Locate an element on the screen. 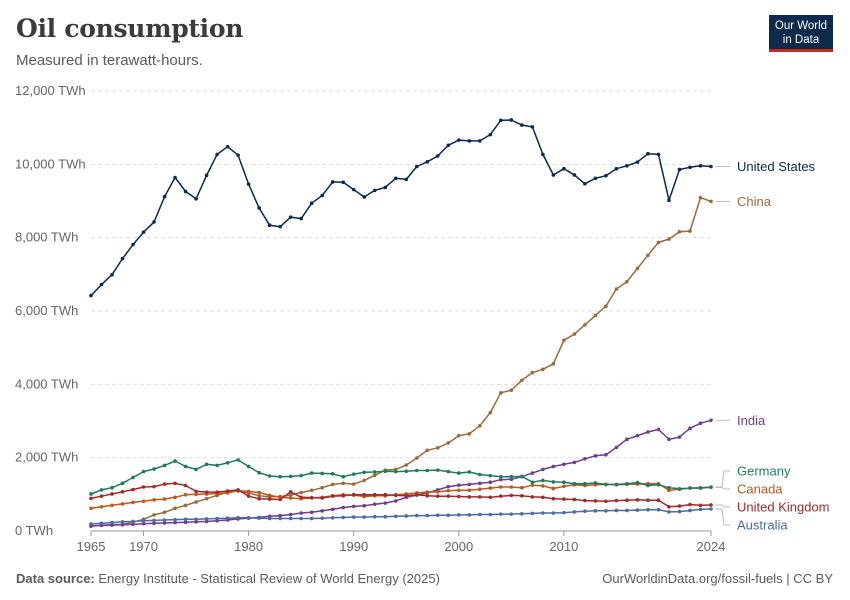  series-end-label: China is located at coordinates (754, 201).